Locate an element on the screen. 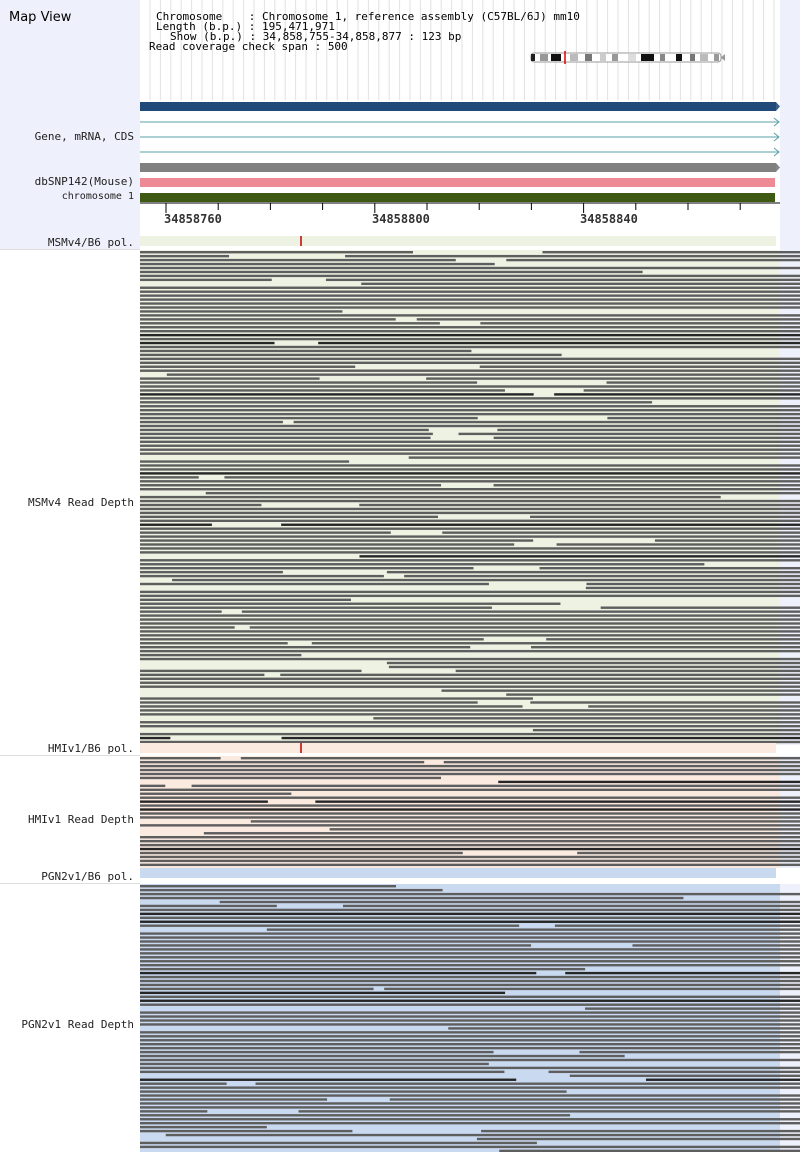  dbsnp-bar is located at coordinates (457, 182).